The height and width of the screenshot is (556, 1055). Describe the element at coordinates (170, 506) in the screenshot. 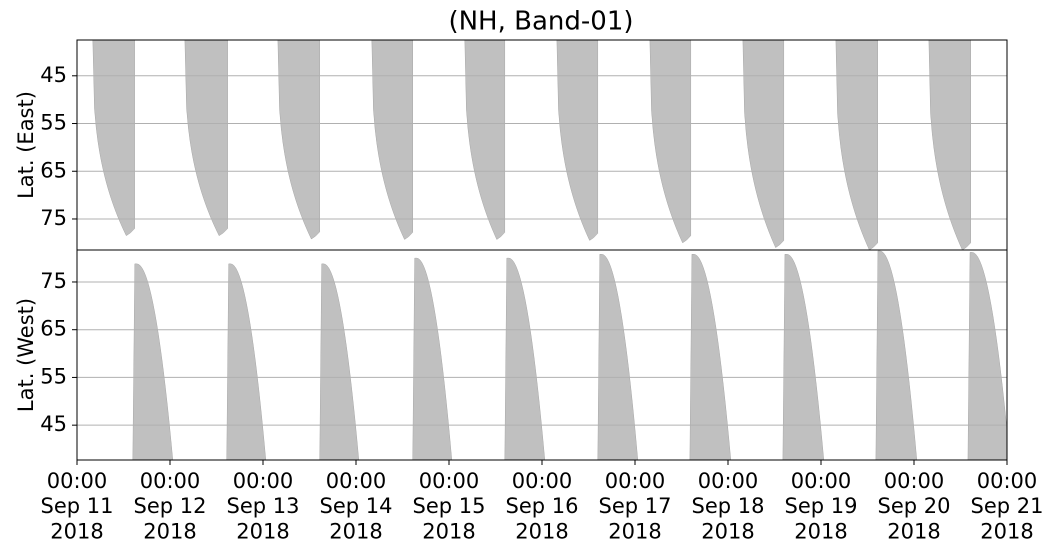

I see `x-tick-label: 00:00 Sep 12 2018` at that location.